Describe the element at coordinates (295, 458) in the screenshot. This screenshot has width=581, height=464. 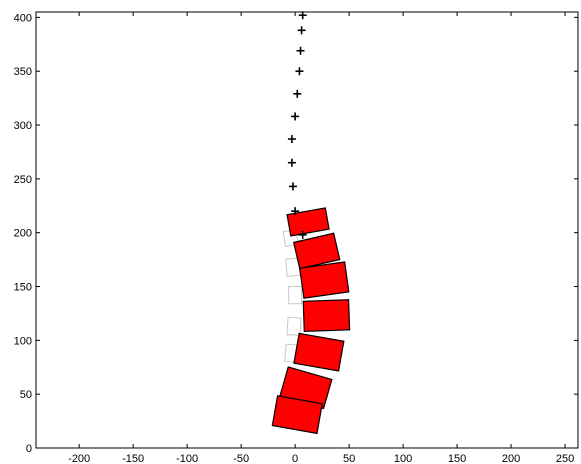
I see `x-tick-label-4: 0` at that location.